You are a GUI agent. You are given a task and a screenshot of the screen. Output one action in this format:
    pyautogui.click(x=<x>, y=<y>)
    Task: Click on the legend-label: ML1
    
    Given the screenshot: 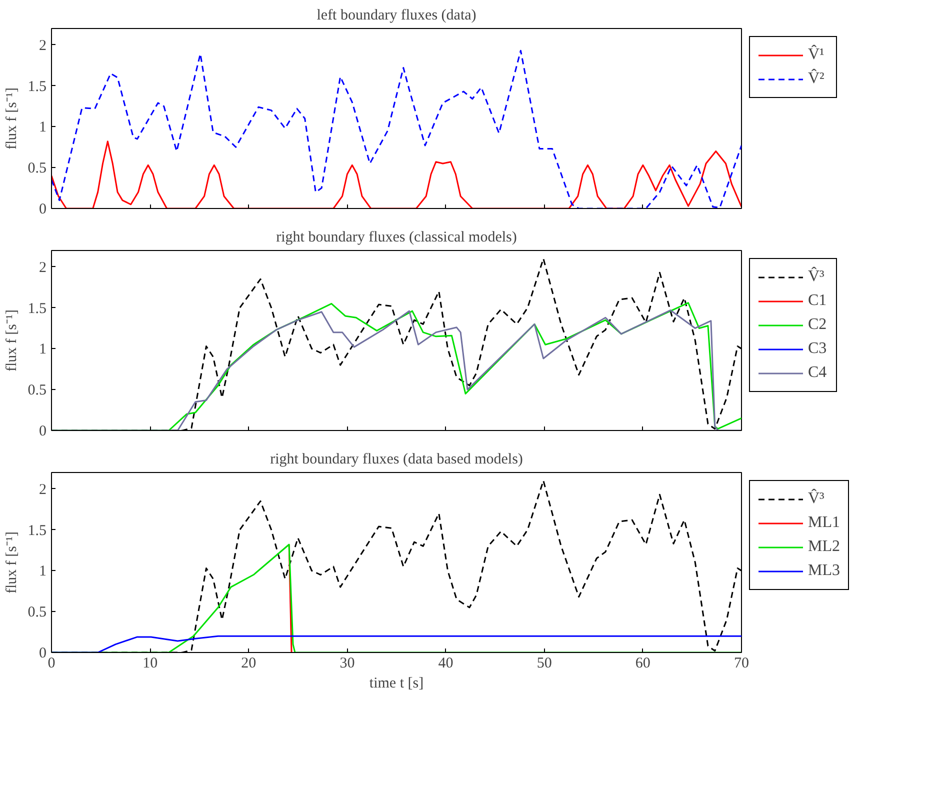 What is the action you would take?
    pyautogui.click(x=824, y=523)
    